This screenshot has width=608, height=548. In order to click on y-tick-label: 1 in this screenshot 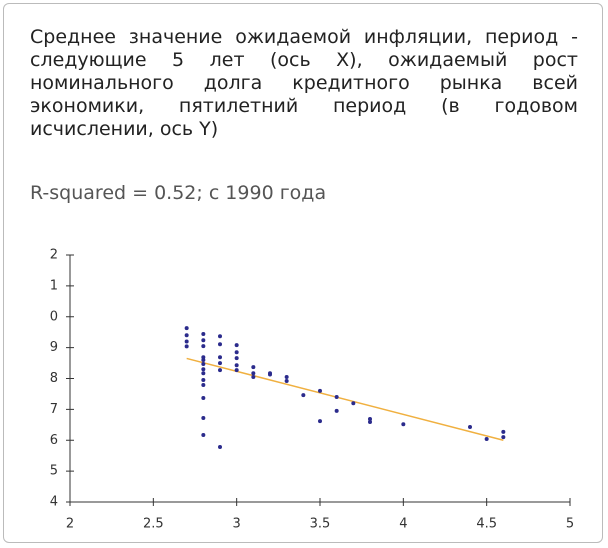, I will do `click(54, 285)`.